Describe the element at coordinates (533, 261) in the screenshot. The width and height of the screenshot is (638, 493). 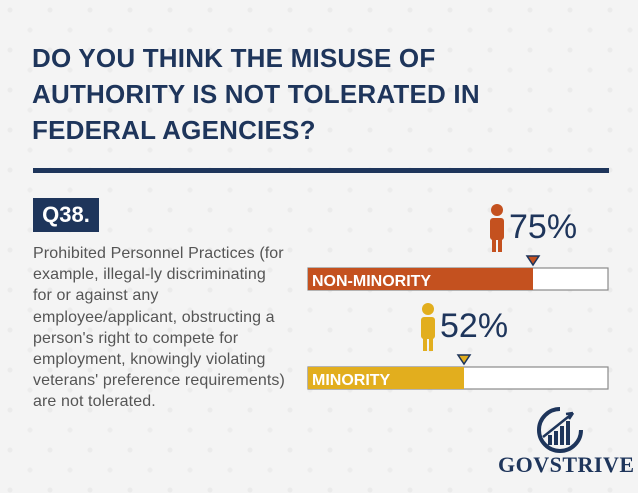
I see `value-marker-non-minority` at that location.